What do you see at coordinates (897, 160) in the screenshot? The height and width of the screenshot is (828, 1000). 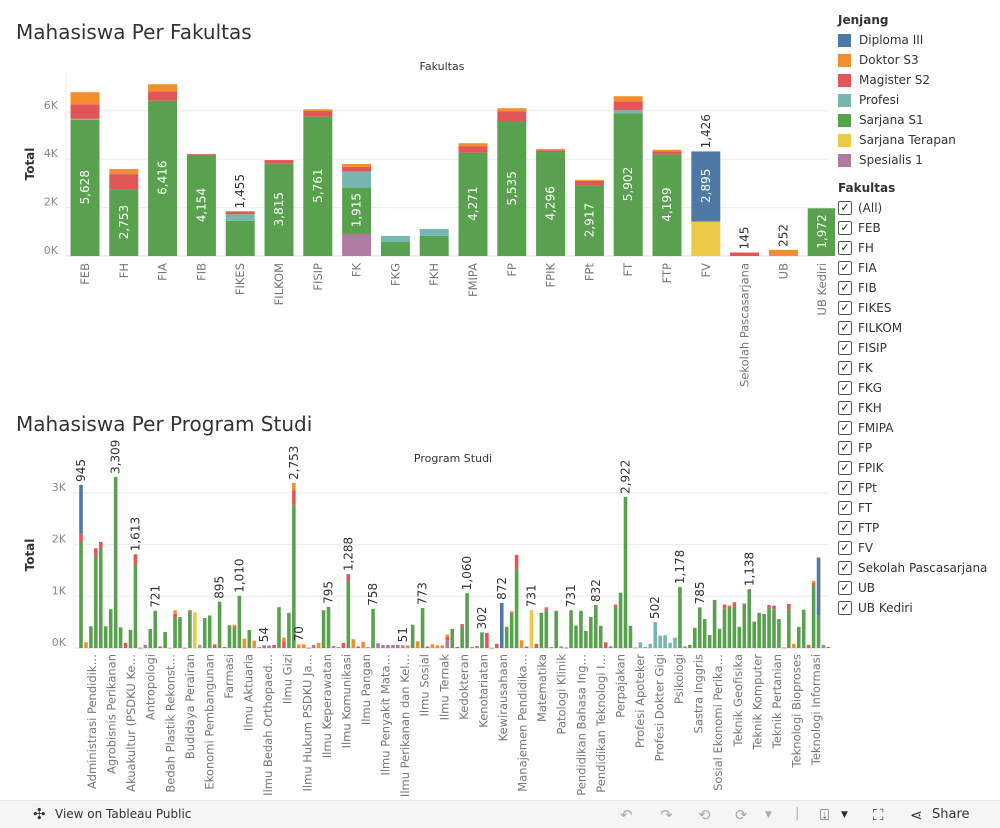 I see `legend-item: Spesialis 1` at bounding box center [897, 160].